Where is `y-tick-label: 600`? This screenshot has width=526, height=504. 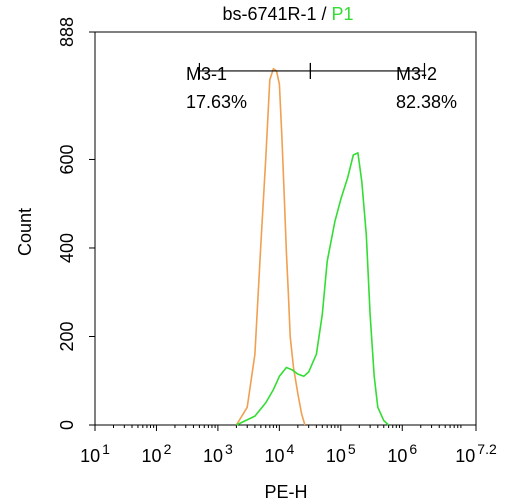
y-tick-label: 600 is located at coordinates (67, 159).